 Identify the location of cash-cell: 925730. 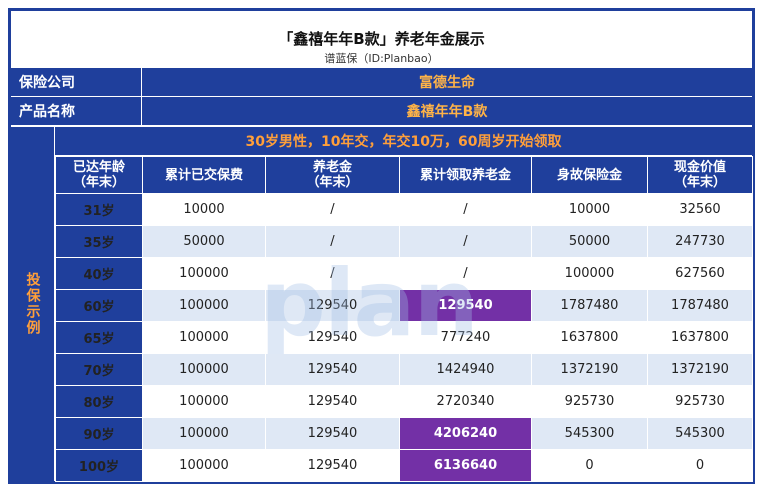
(700, 401).